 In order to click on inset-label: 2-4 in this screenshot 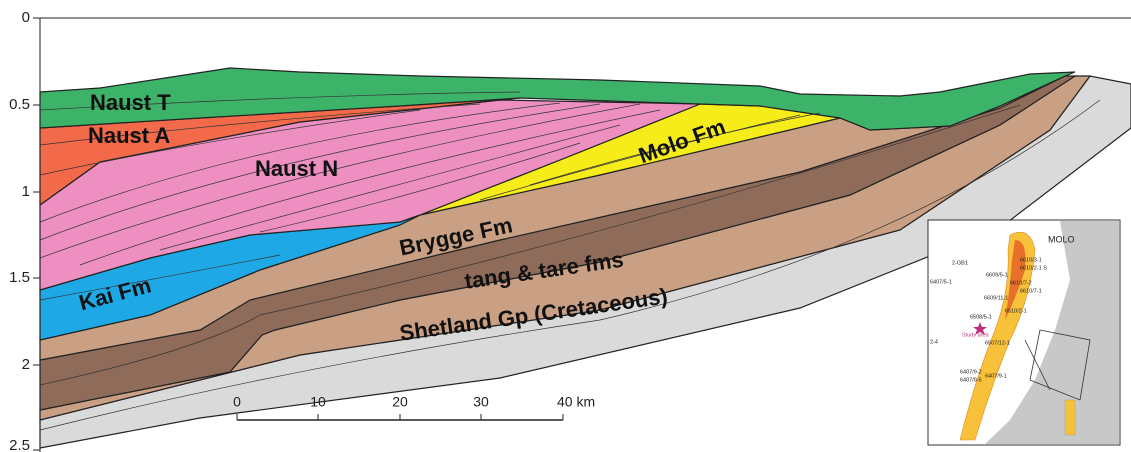, I will do `click(934, 342)`.